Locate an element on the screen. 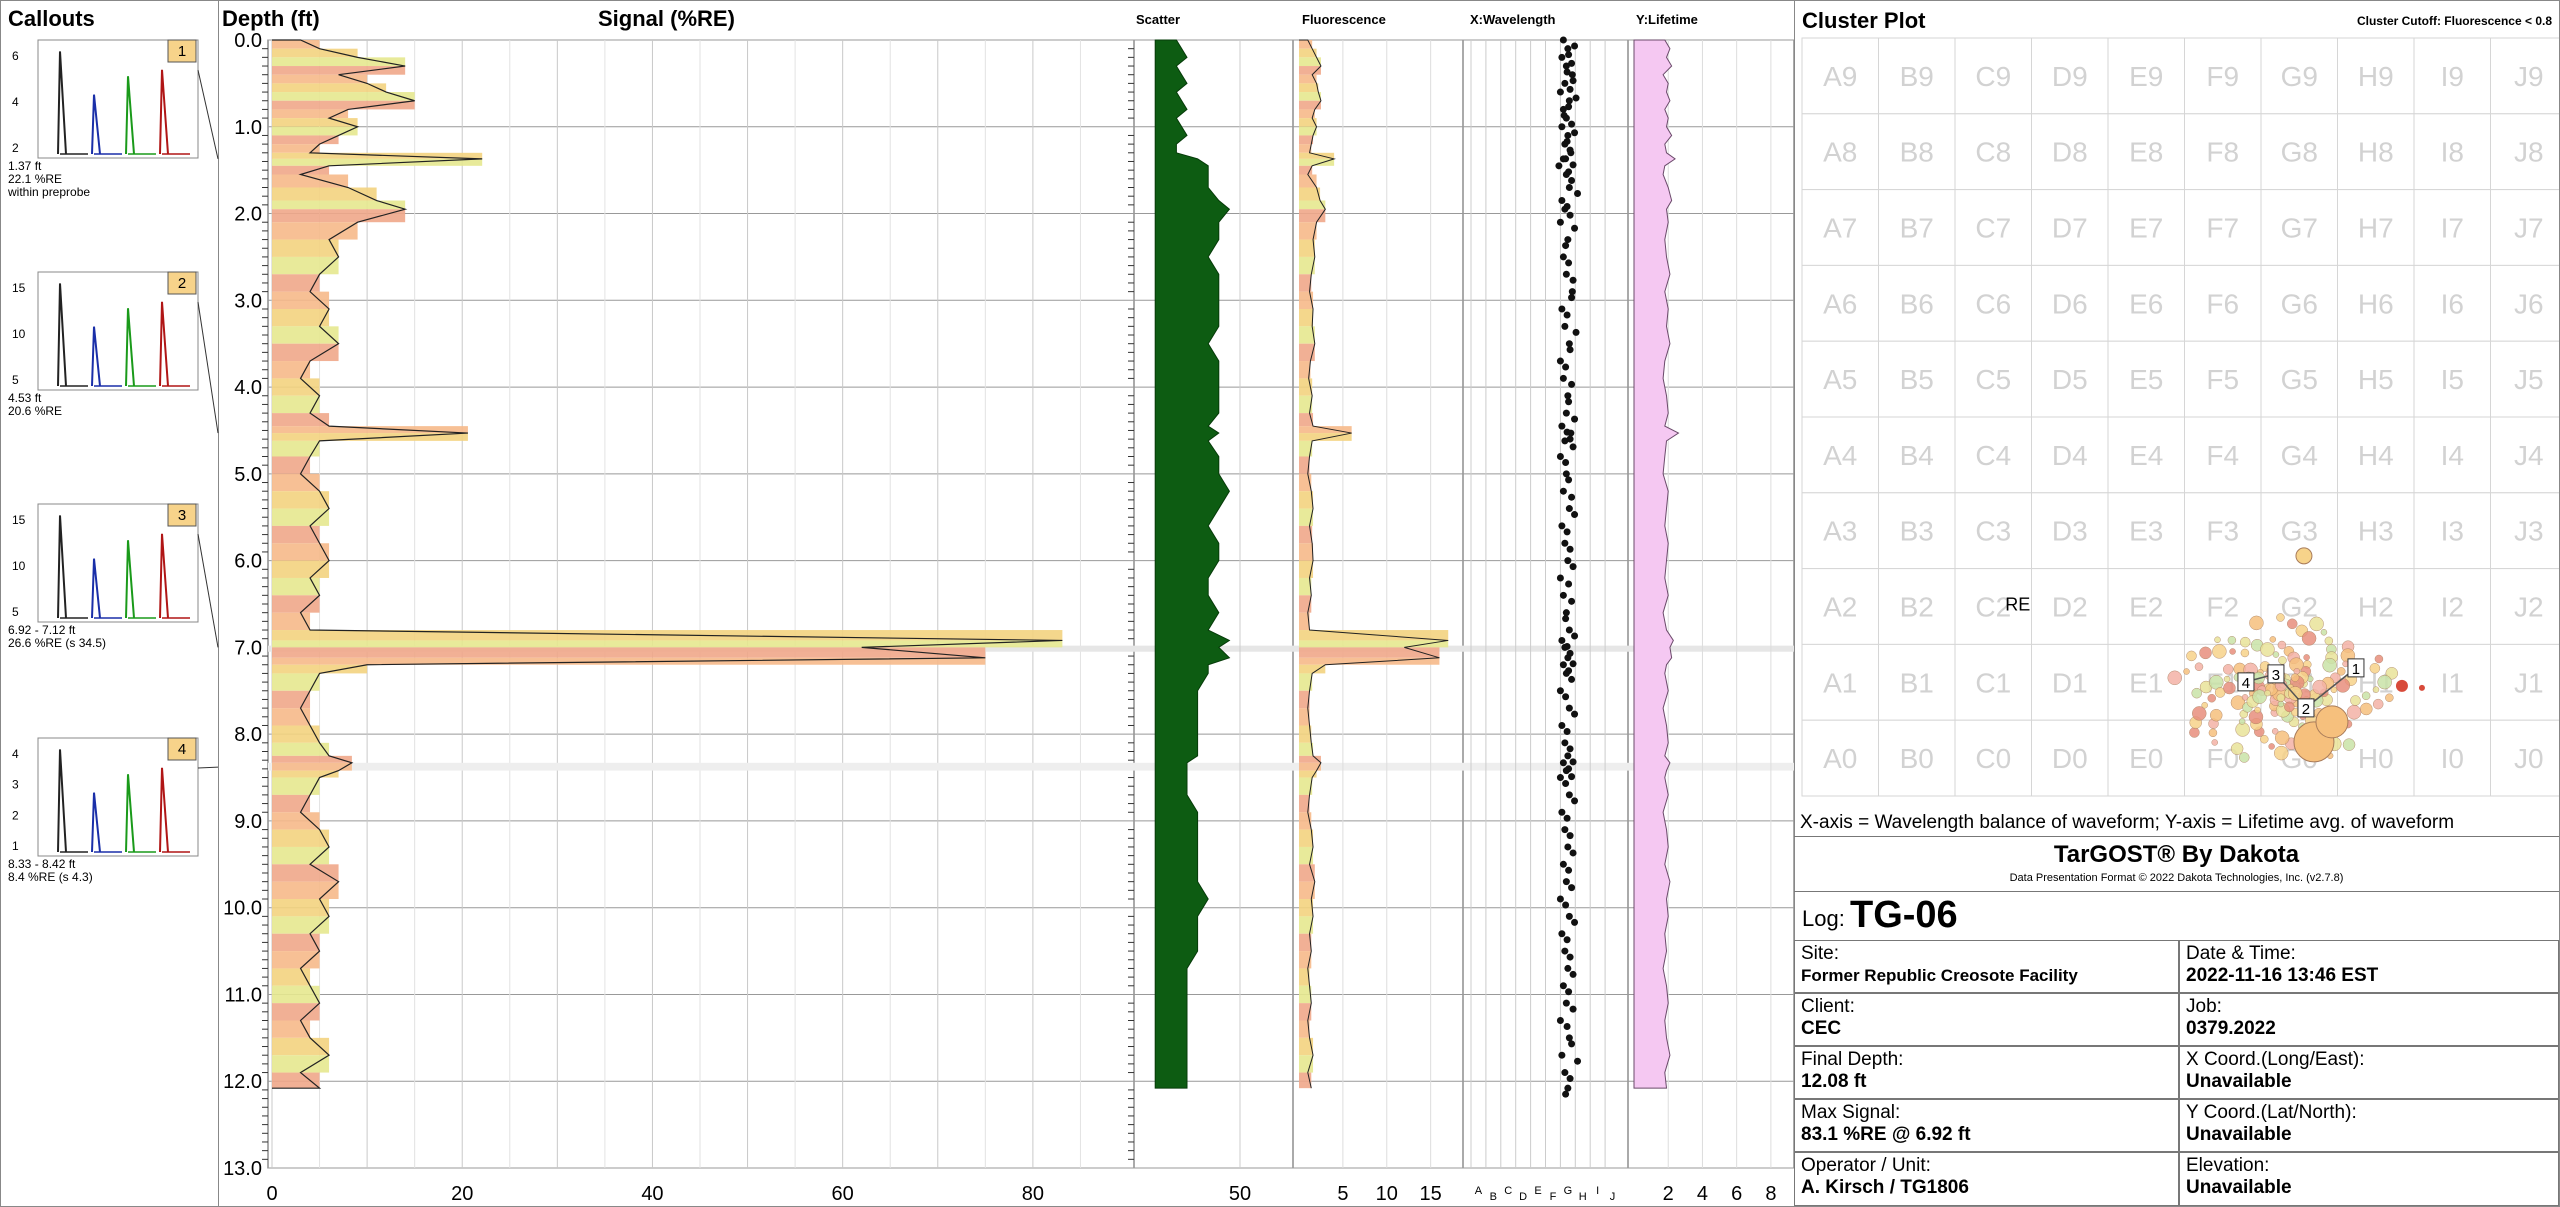 Image resolution: width=2560 pixels, height=1207 pixels. cluster-marker-box is located at coordinates (2356, 668).